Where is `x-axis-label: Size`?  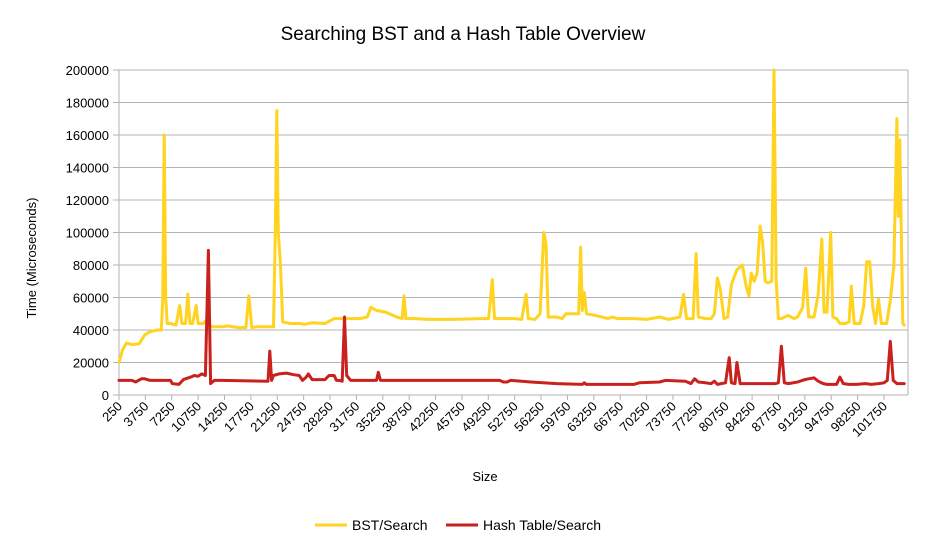 x-axis-label: Size is located at coordinates (484, 476).